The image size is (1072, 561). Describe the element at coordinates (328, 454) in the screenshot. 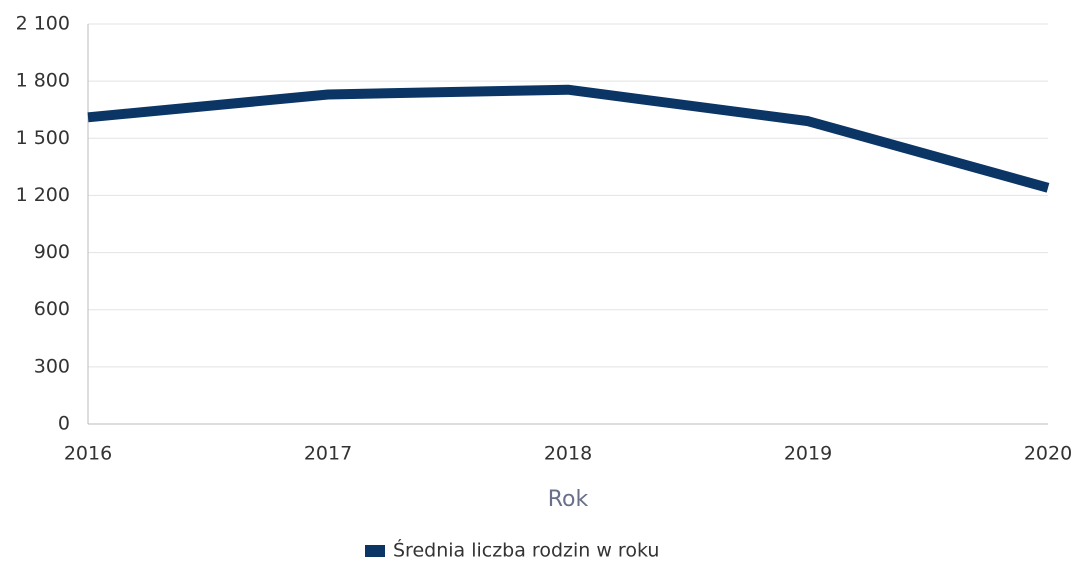

I see `x-tick-label: 2017` at that location.